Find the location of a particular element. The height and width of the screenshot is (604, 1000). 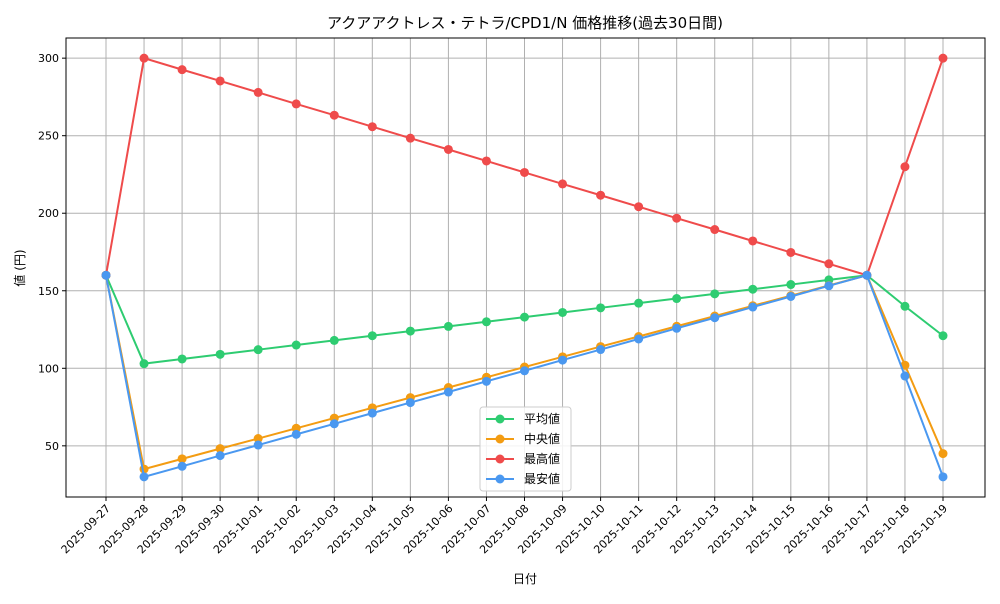

y-tick-label: 150 is located at coordinates (48, 291).